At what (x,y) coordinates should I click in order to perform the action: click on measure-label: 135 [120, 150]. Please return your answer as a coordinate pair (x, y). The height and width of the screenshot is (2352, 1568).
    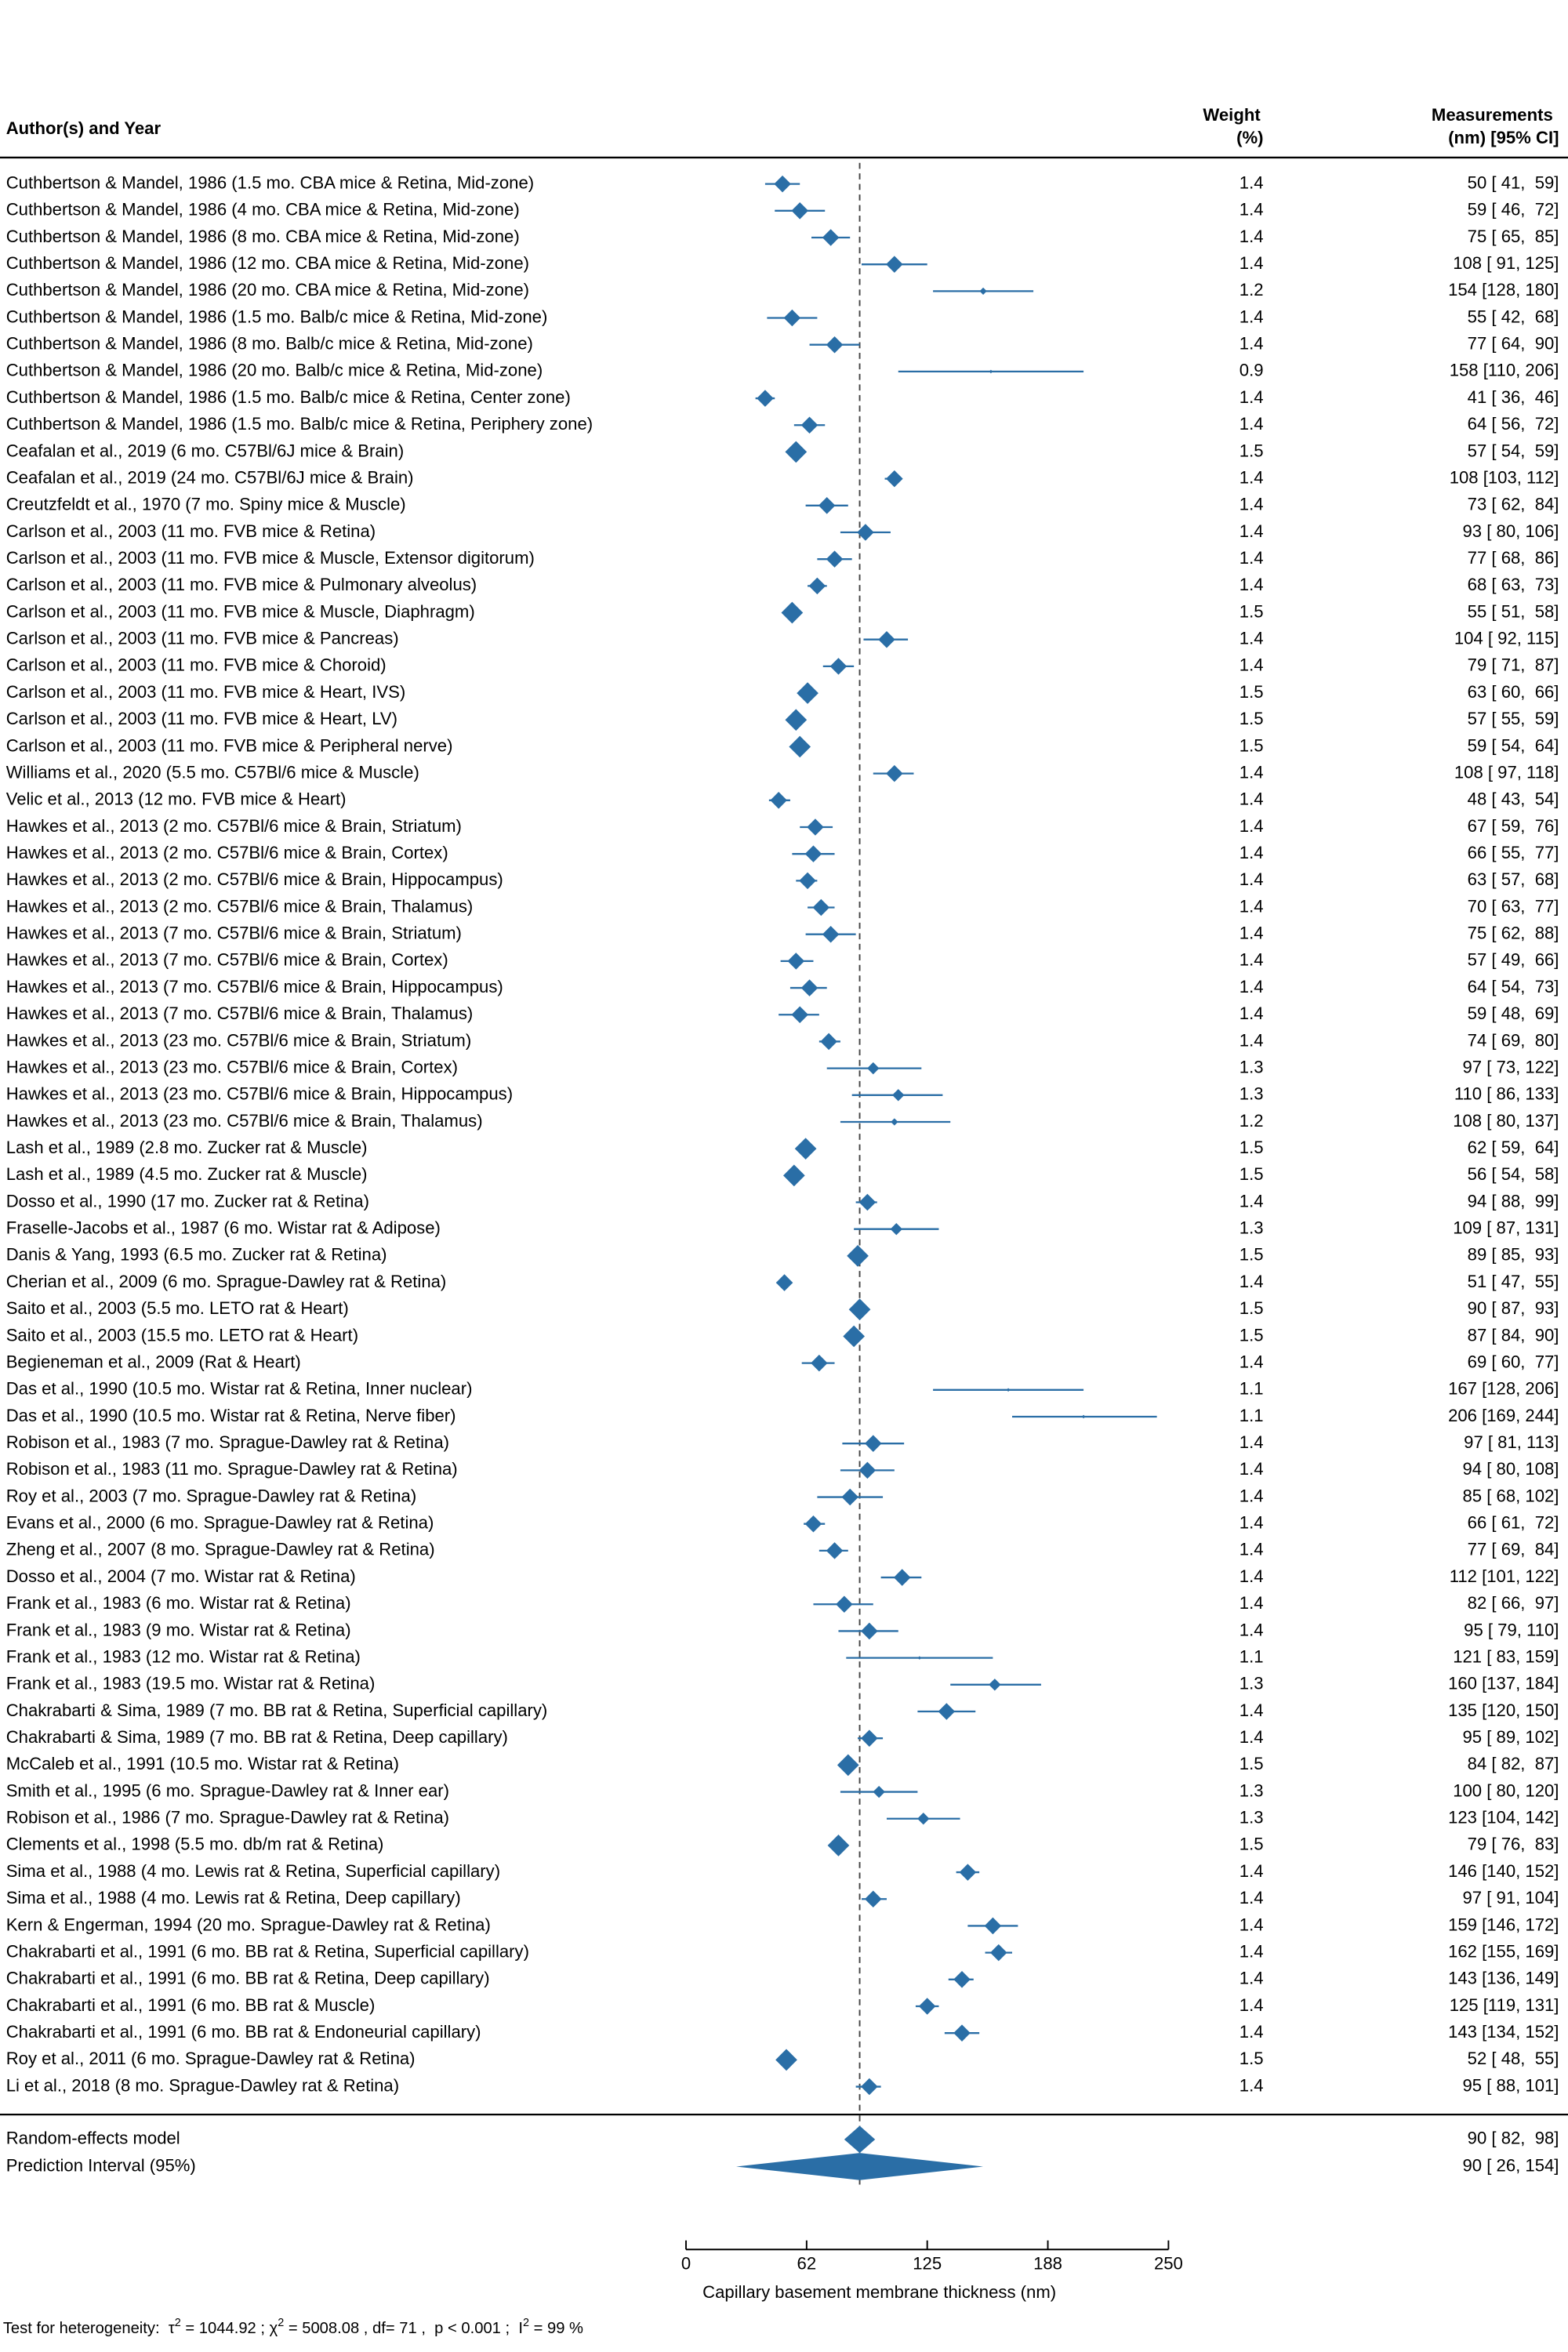
    Looking at the image, I should click on (1503, 1710).